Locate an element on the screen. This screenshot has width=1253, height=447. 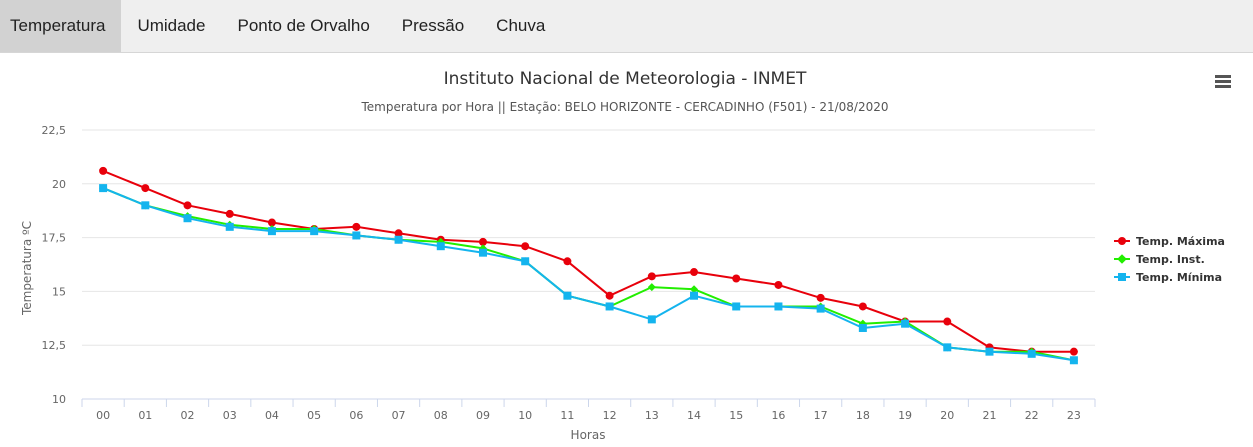
x-tick-label: 03 is located at coordinates (230, 415).